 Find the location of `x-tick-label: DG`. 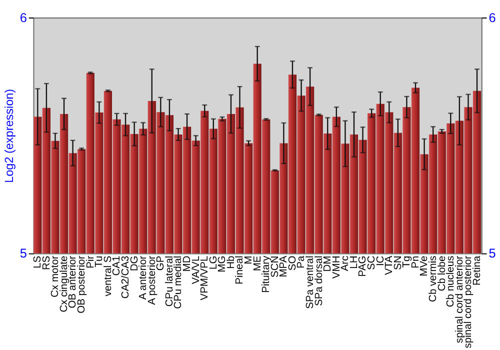

x-tick-label: DG is located at coordinates (134, 264).